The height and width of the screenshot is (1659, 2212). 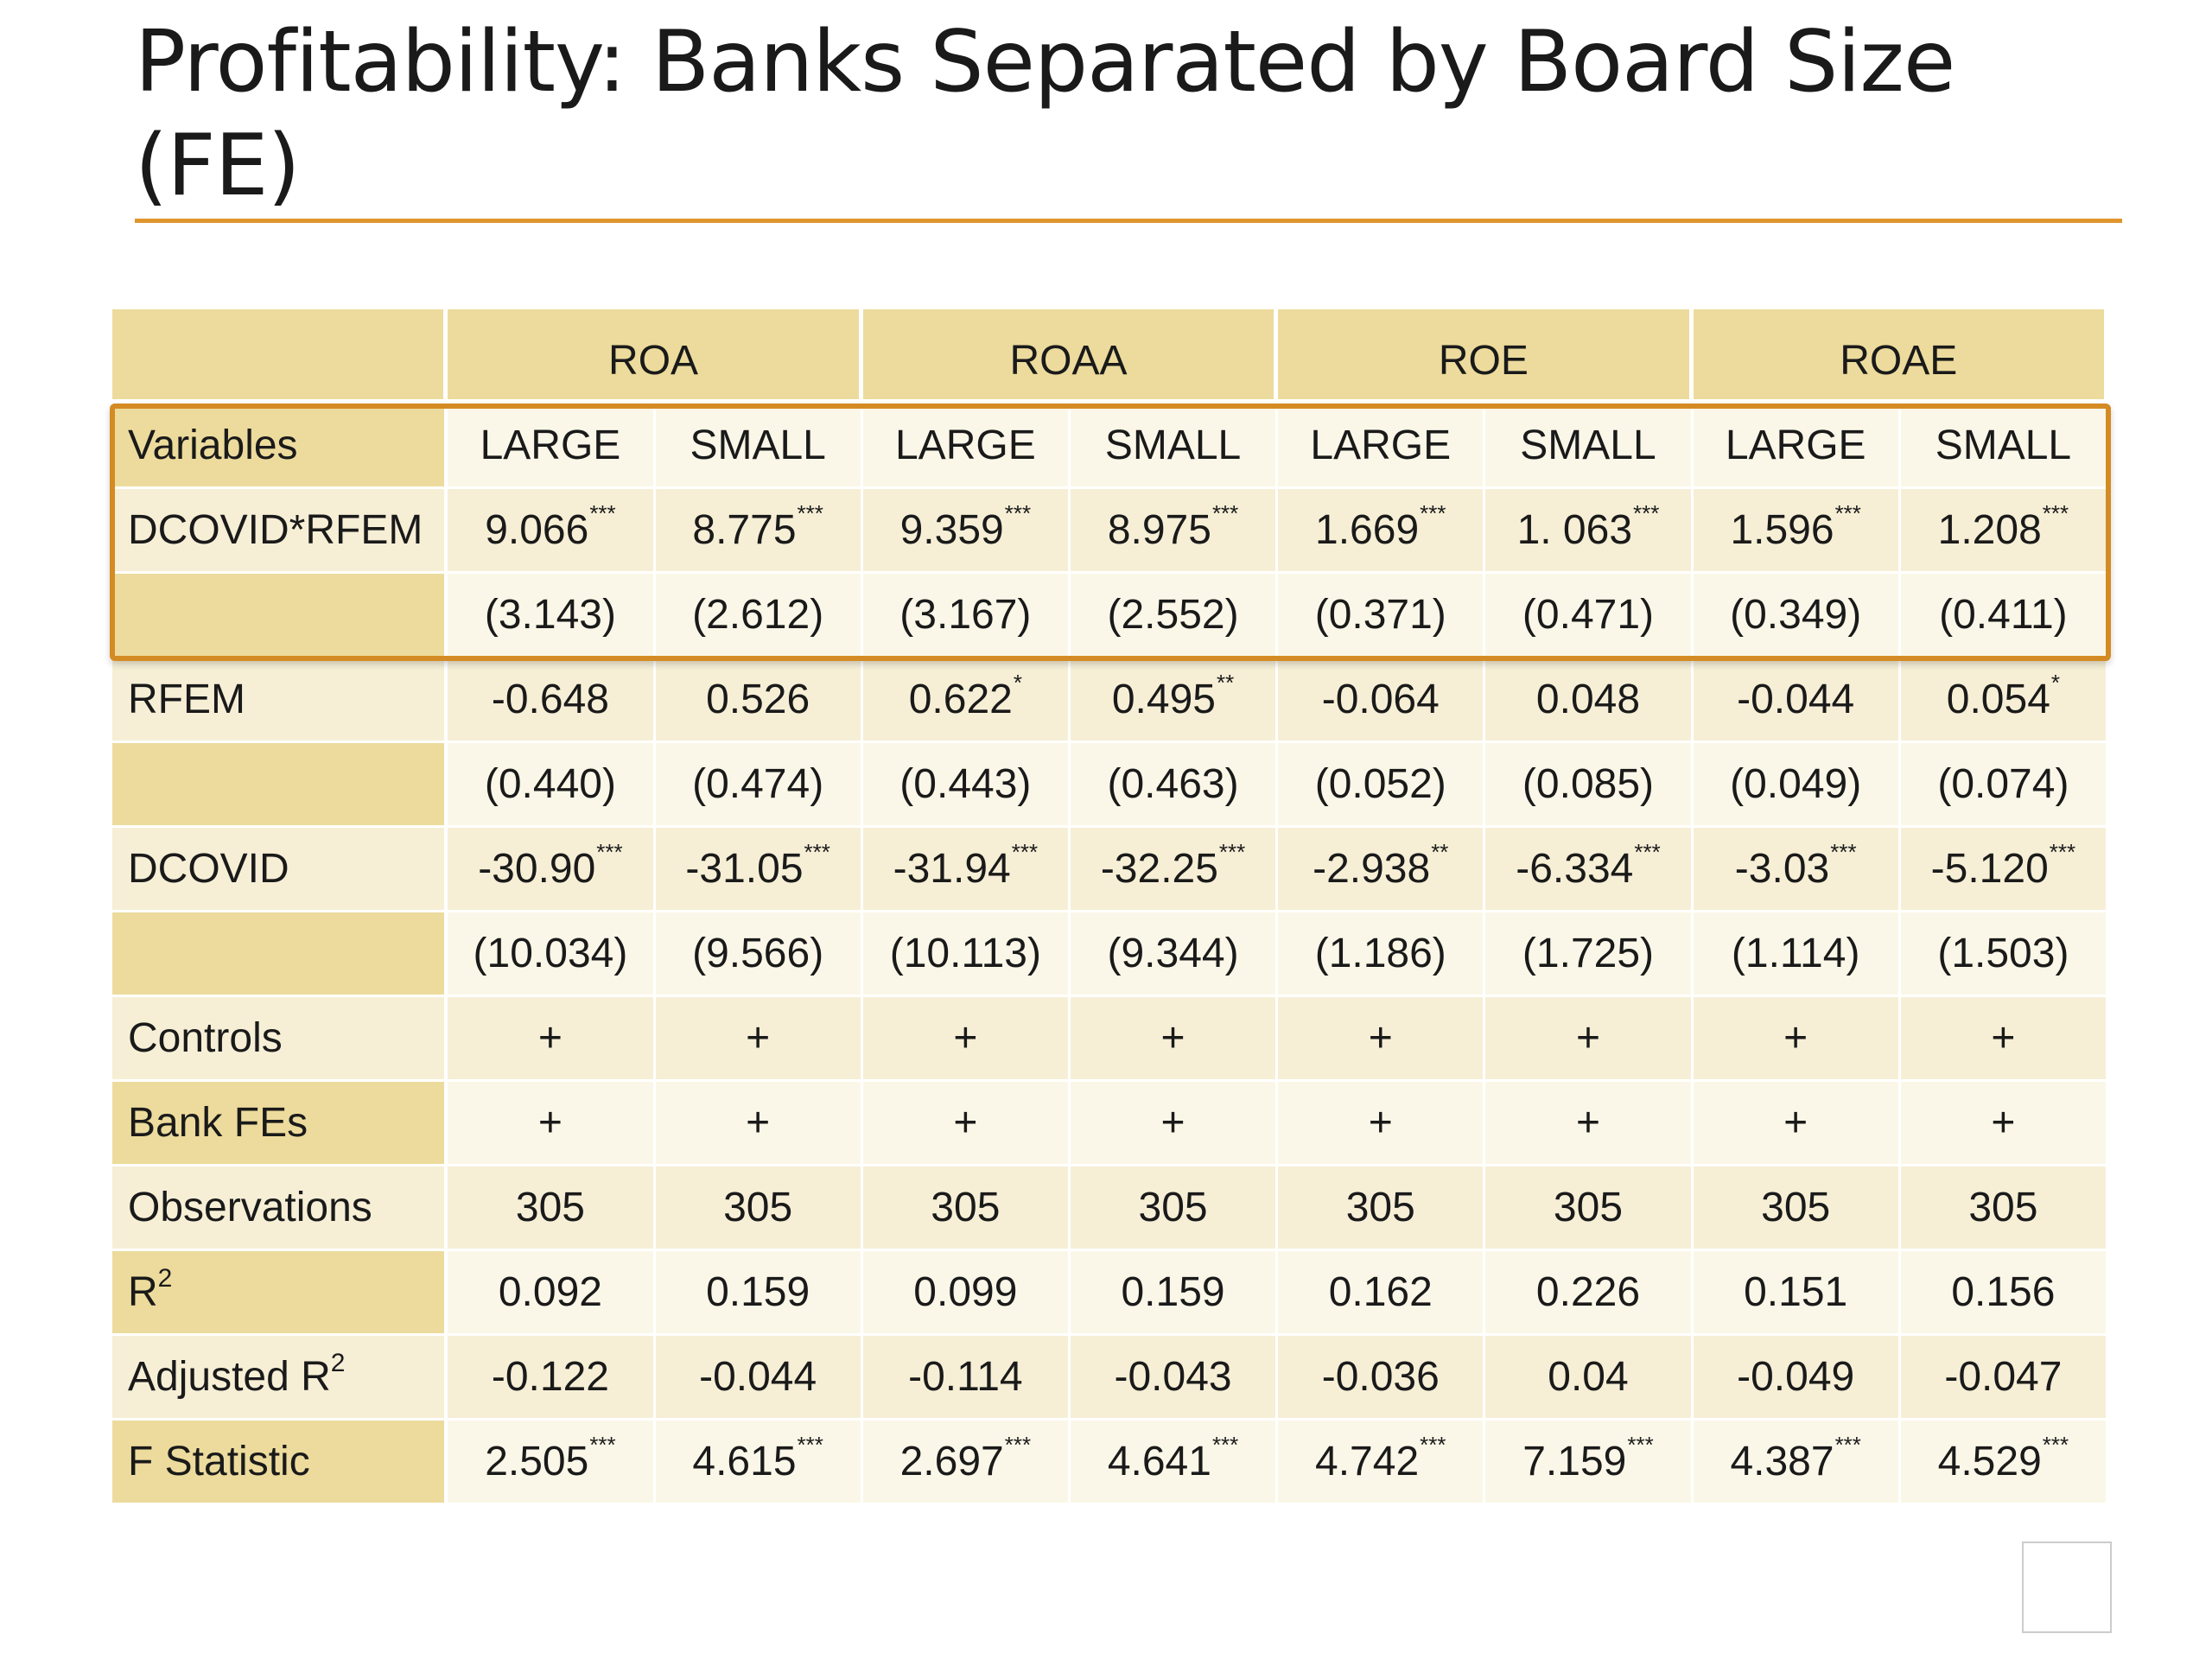 I want to click on table-cell: 0.092, so click(x=552, y=1293).